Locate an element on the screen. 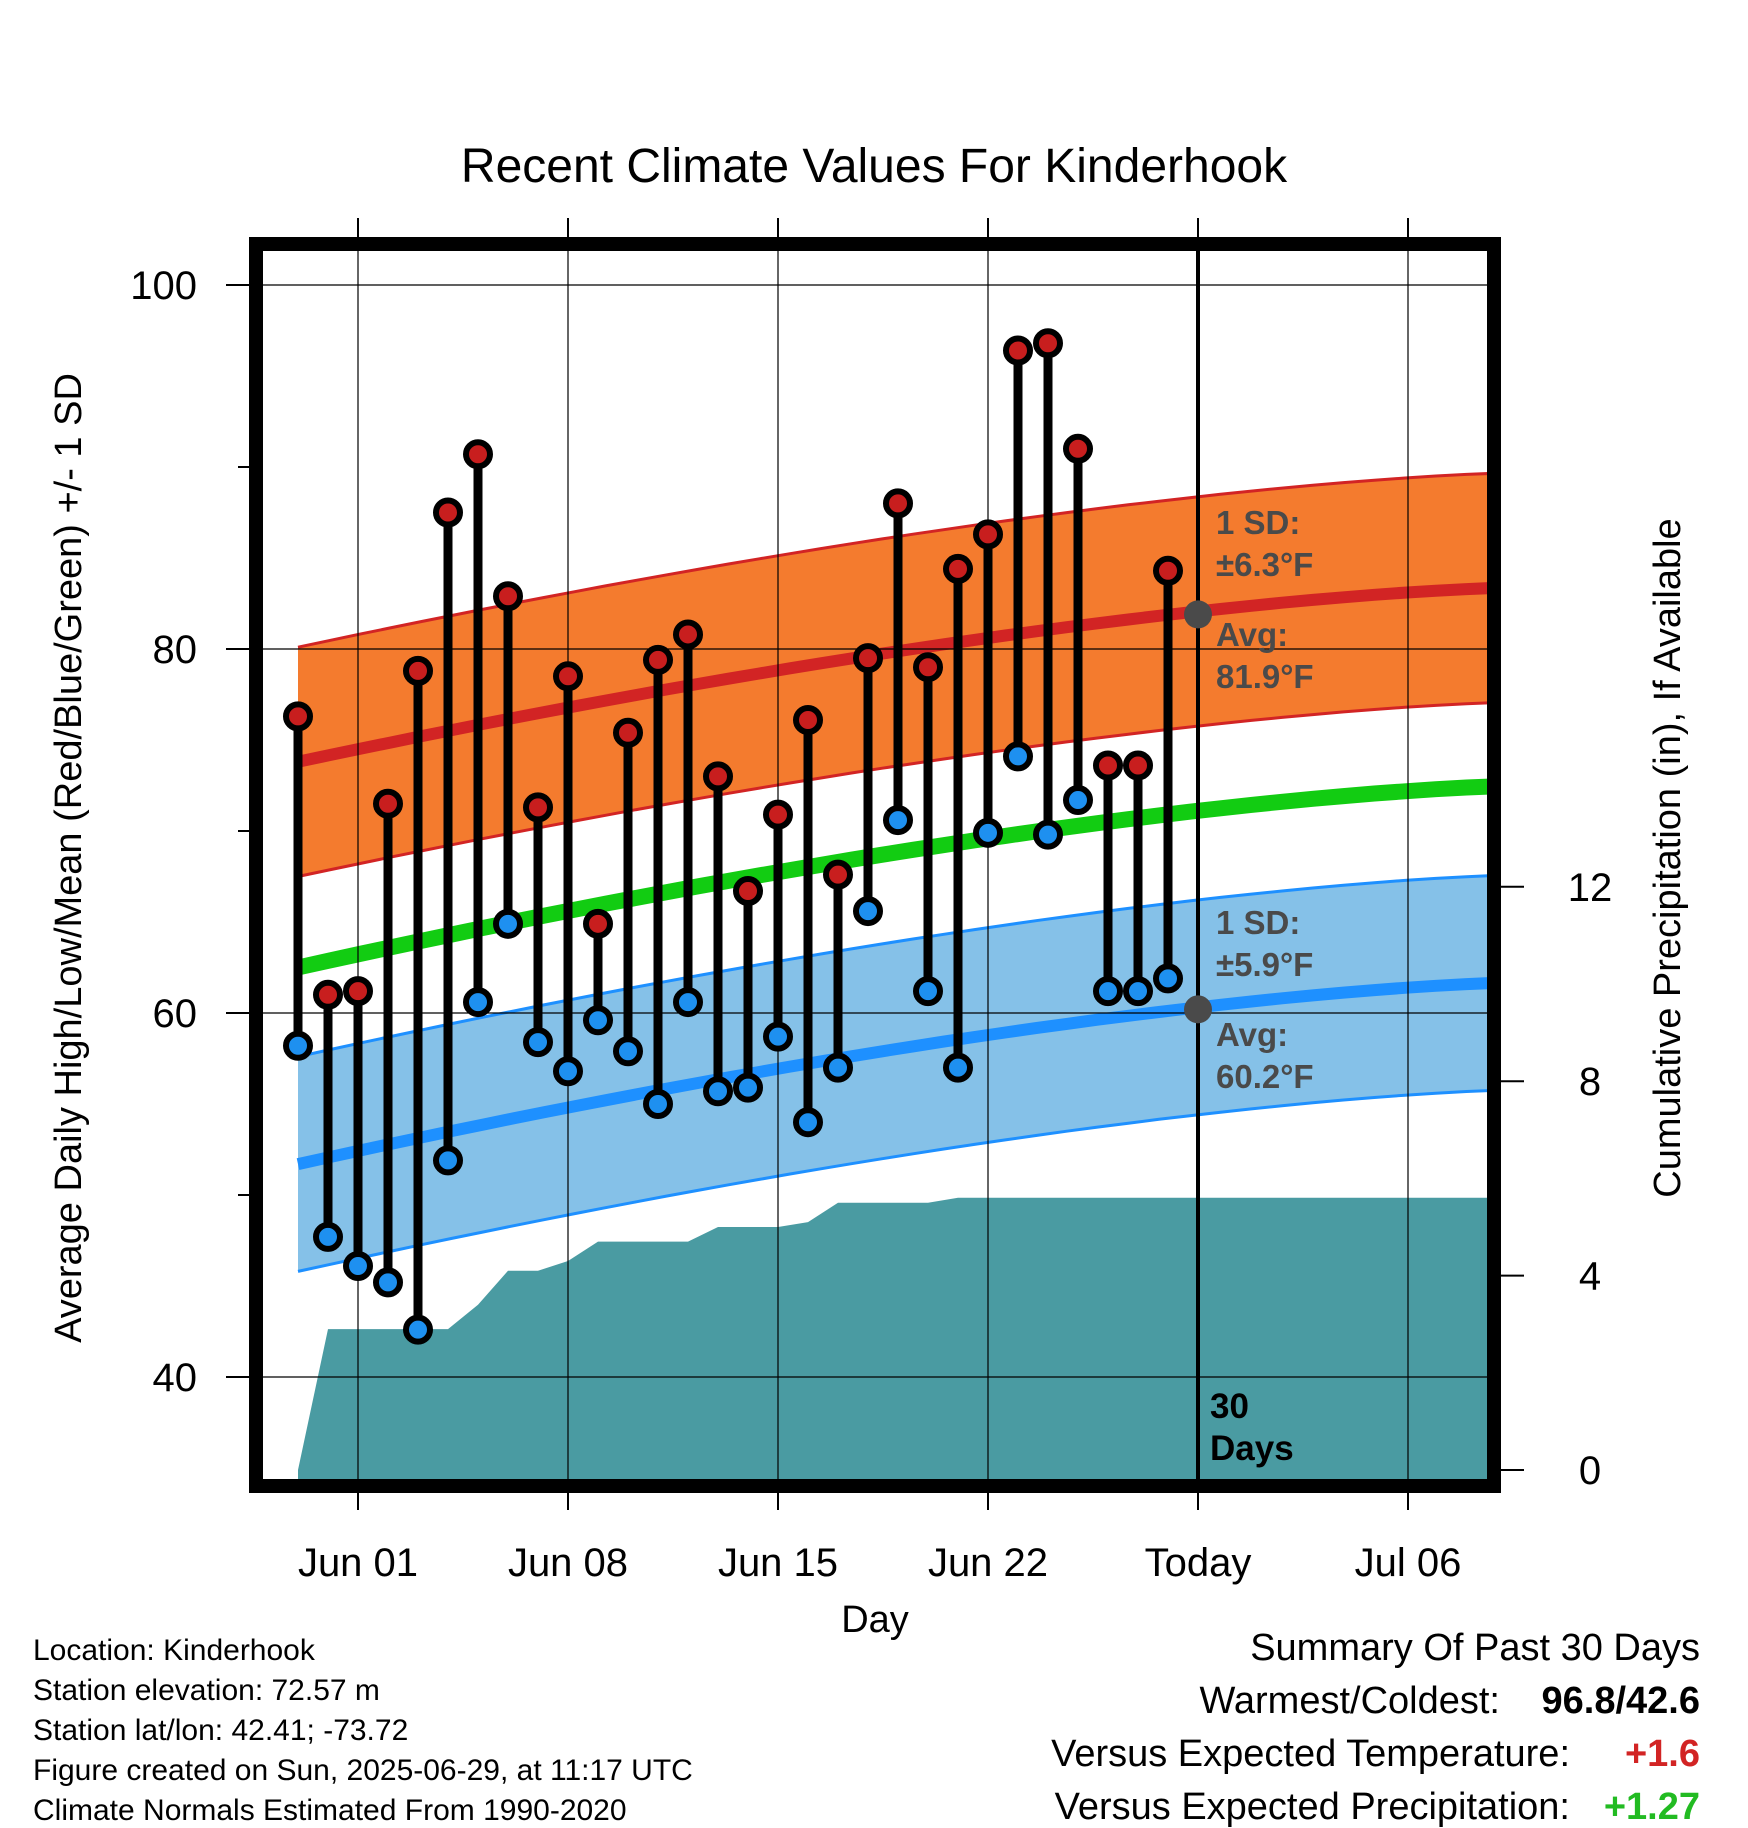 The height and width of the screenshot is (1828, 1748). low-sd-label-line1: 1 SD: is located at coordinates (1258, 922).